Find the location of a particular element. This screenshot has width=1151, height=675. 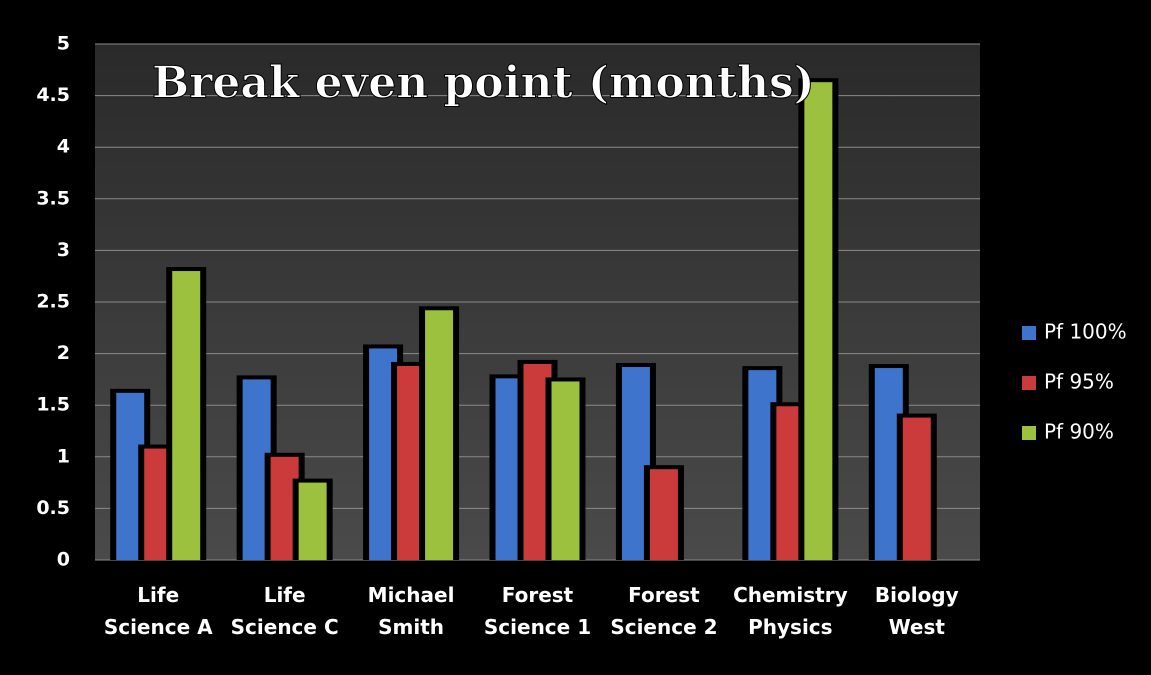

y-tick-label: 2 is located at coordinates (63, 353).